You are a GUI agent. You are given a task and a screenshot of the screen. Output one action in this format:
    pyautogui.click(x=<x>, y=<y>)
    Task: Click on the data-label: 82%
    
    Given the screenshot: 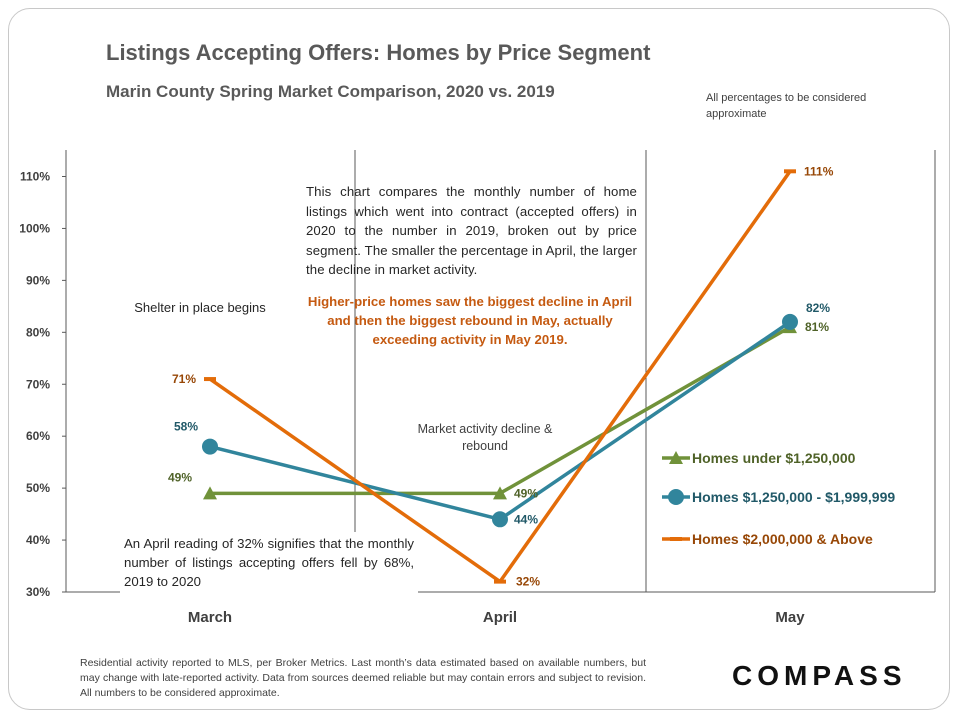 What is the action you would take?
    pyautogui.click(x=818, y=308)
    